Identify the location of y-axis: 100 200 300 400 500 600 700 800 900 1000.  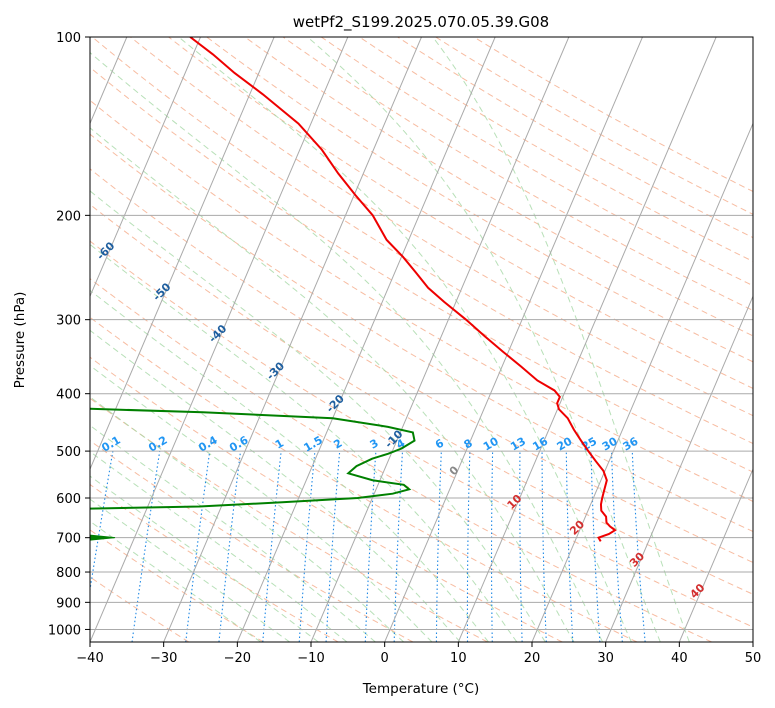
(69, 334).